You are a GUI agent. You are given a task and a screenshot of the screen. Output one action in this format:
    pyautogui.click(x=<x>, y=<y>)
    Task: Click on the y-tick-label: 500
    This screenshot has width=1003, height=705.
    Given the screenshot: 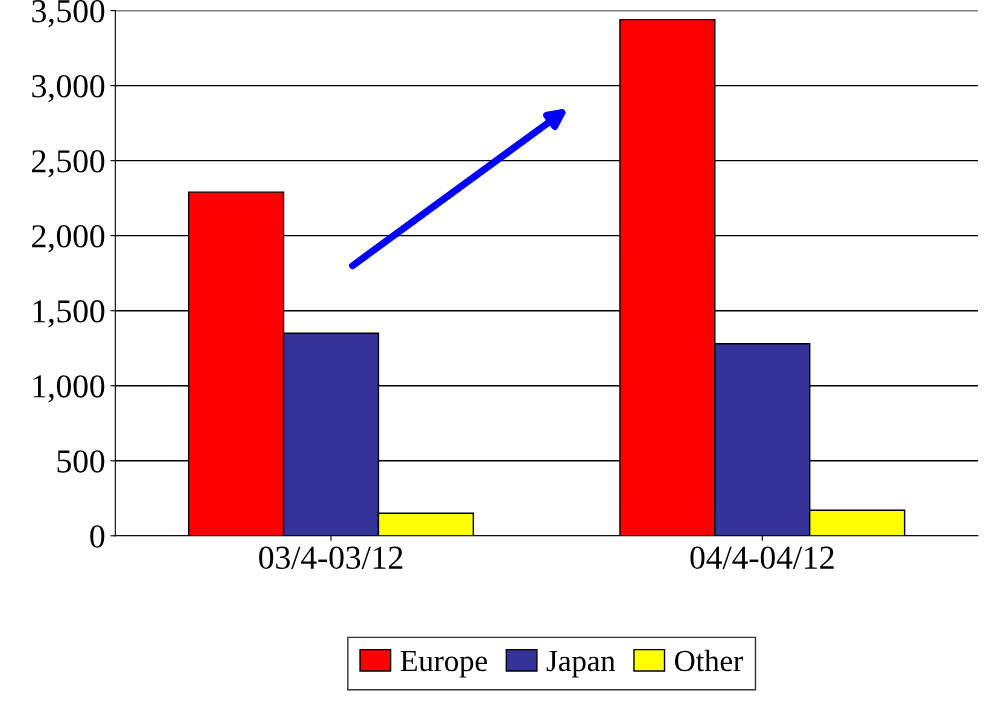 What is the action you would take?
    pyautogui.click(x=81, y=461)
    